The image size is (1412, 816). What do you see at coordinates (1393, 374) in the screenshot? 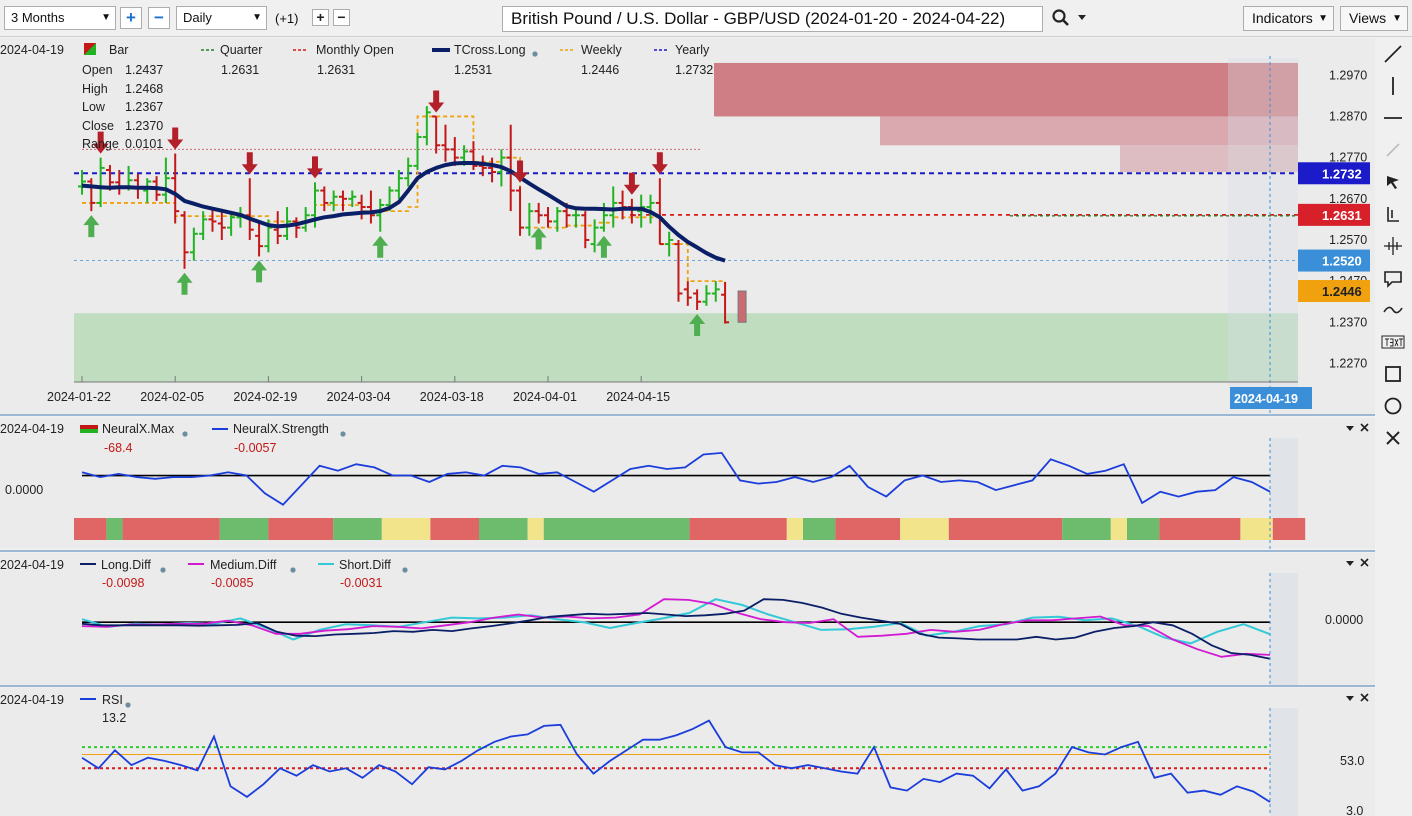
I see `rectangle-tool` at bounding box center [1393, 374].